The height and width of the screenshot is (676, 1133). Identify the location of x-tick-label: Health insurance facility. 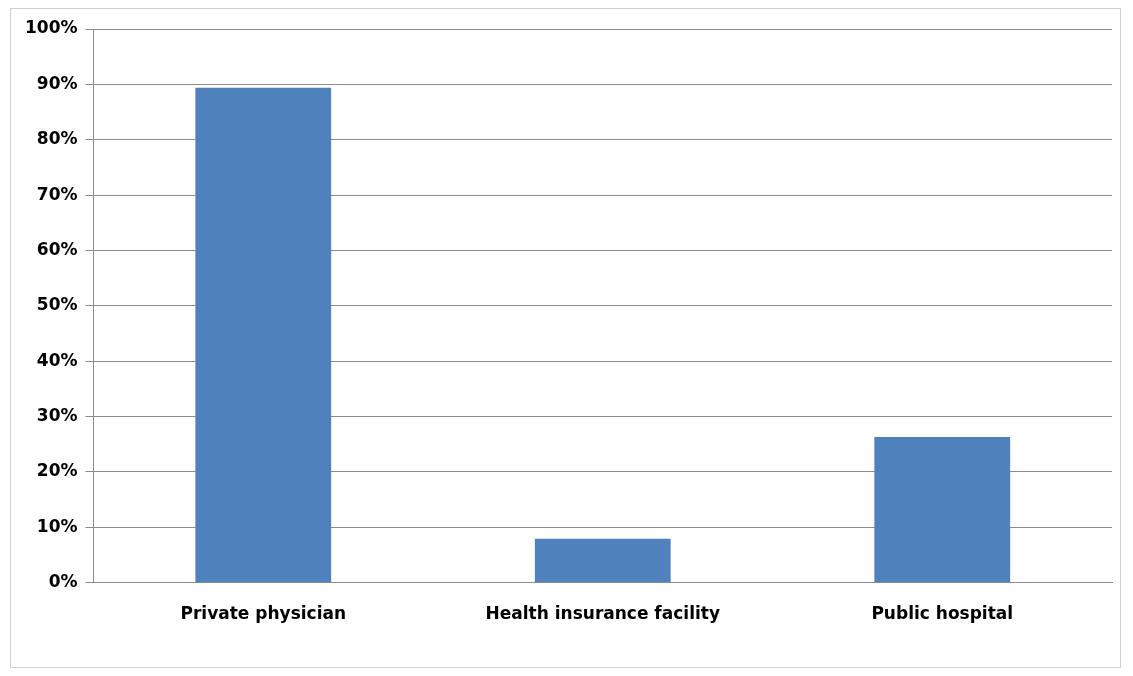
(602, 613).